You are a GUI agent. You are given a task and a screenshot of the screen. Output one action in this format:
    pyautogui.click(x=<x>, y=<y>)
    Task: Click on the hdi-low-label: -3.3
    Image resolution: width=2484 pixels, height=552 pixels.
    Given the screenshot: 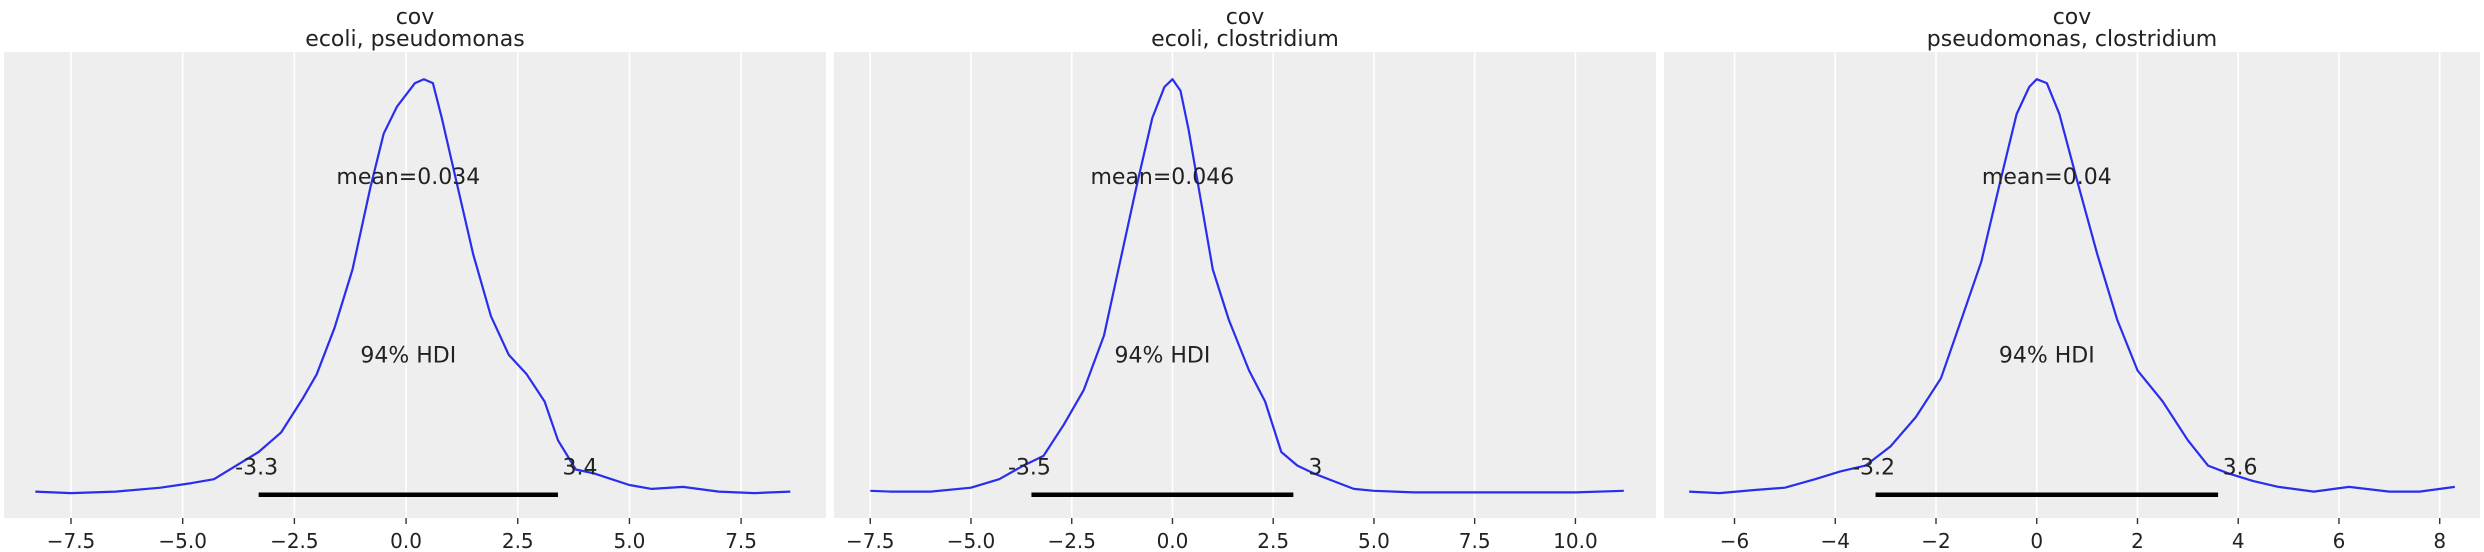 What is the action you would take?
    pyautogui.click(x=256, y=468)
    